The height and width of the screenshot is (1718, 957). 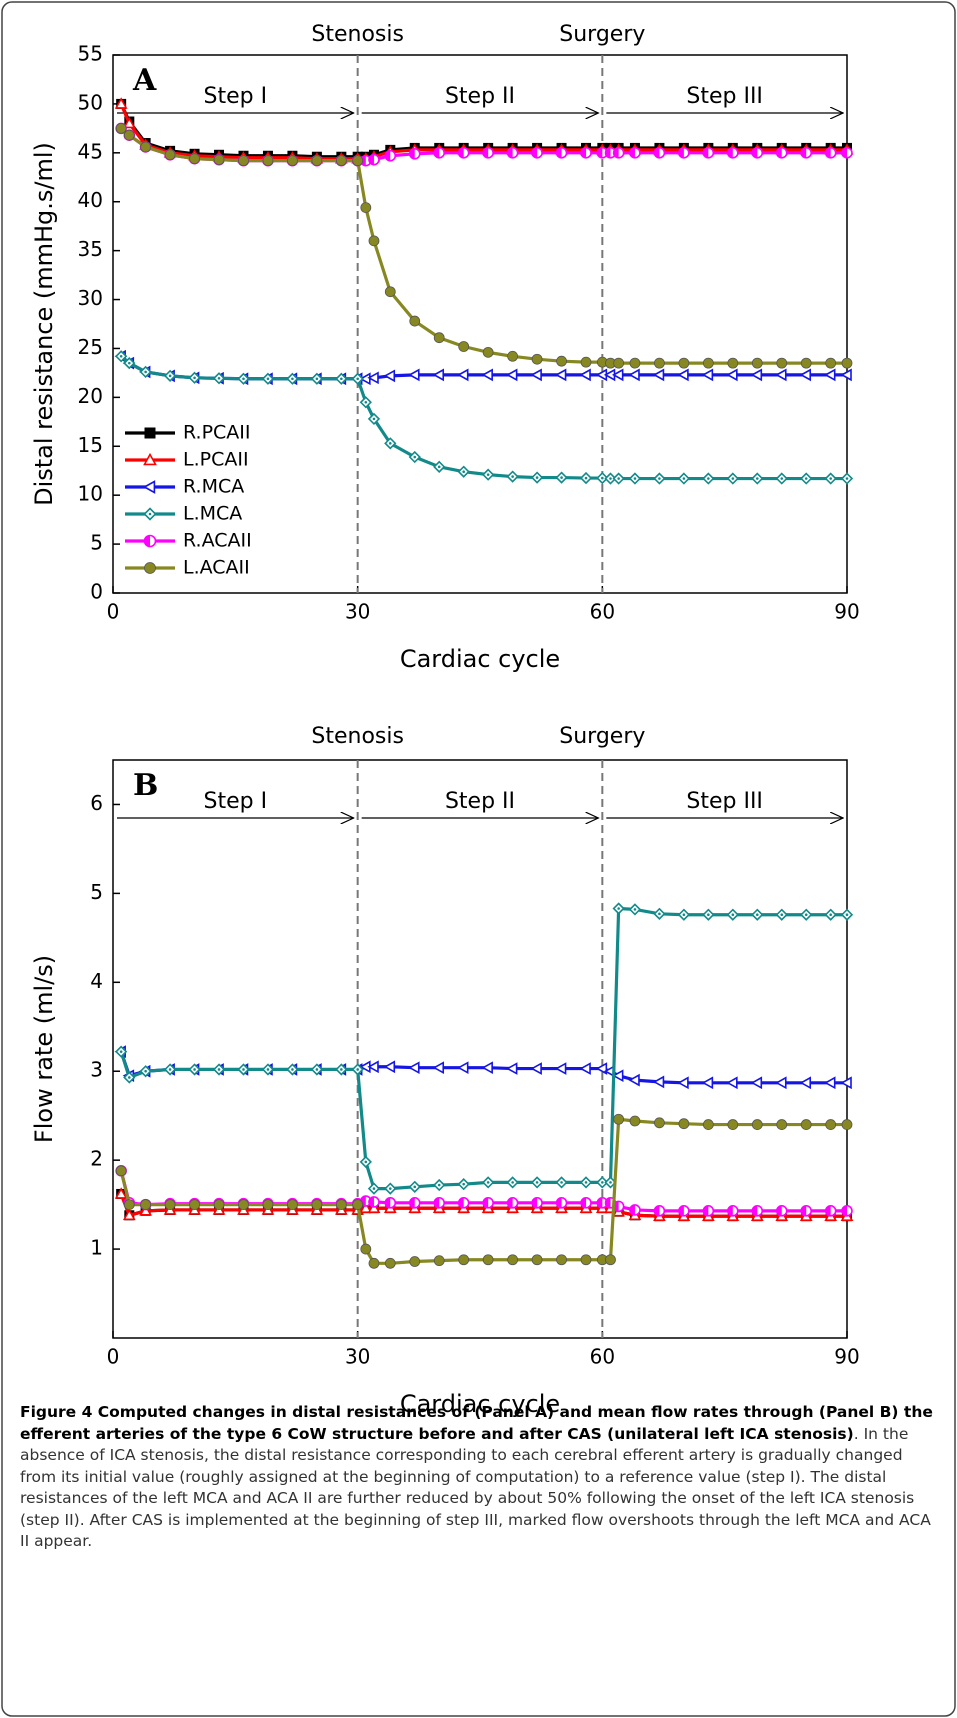 I want to click on event-label: Stenosis, so click(x=357, y=34).